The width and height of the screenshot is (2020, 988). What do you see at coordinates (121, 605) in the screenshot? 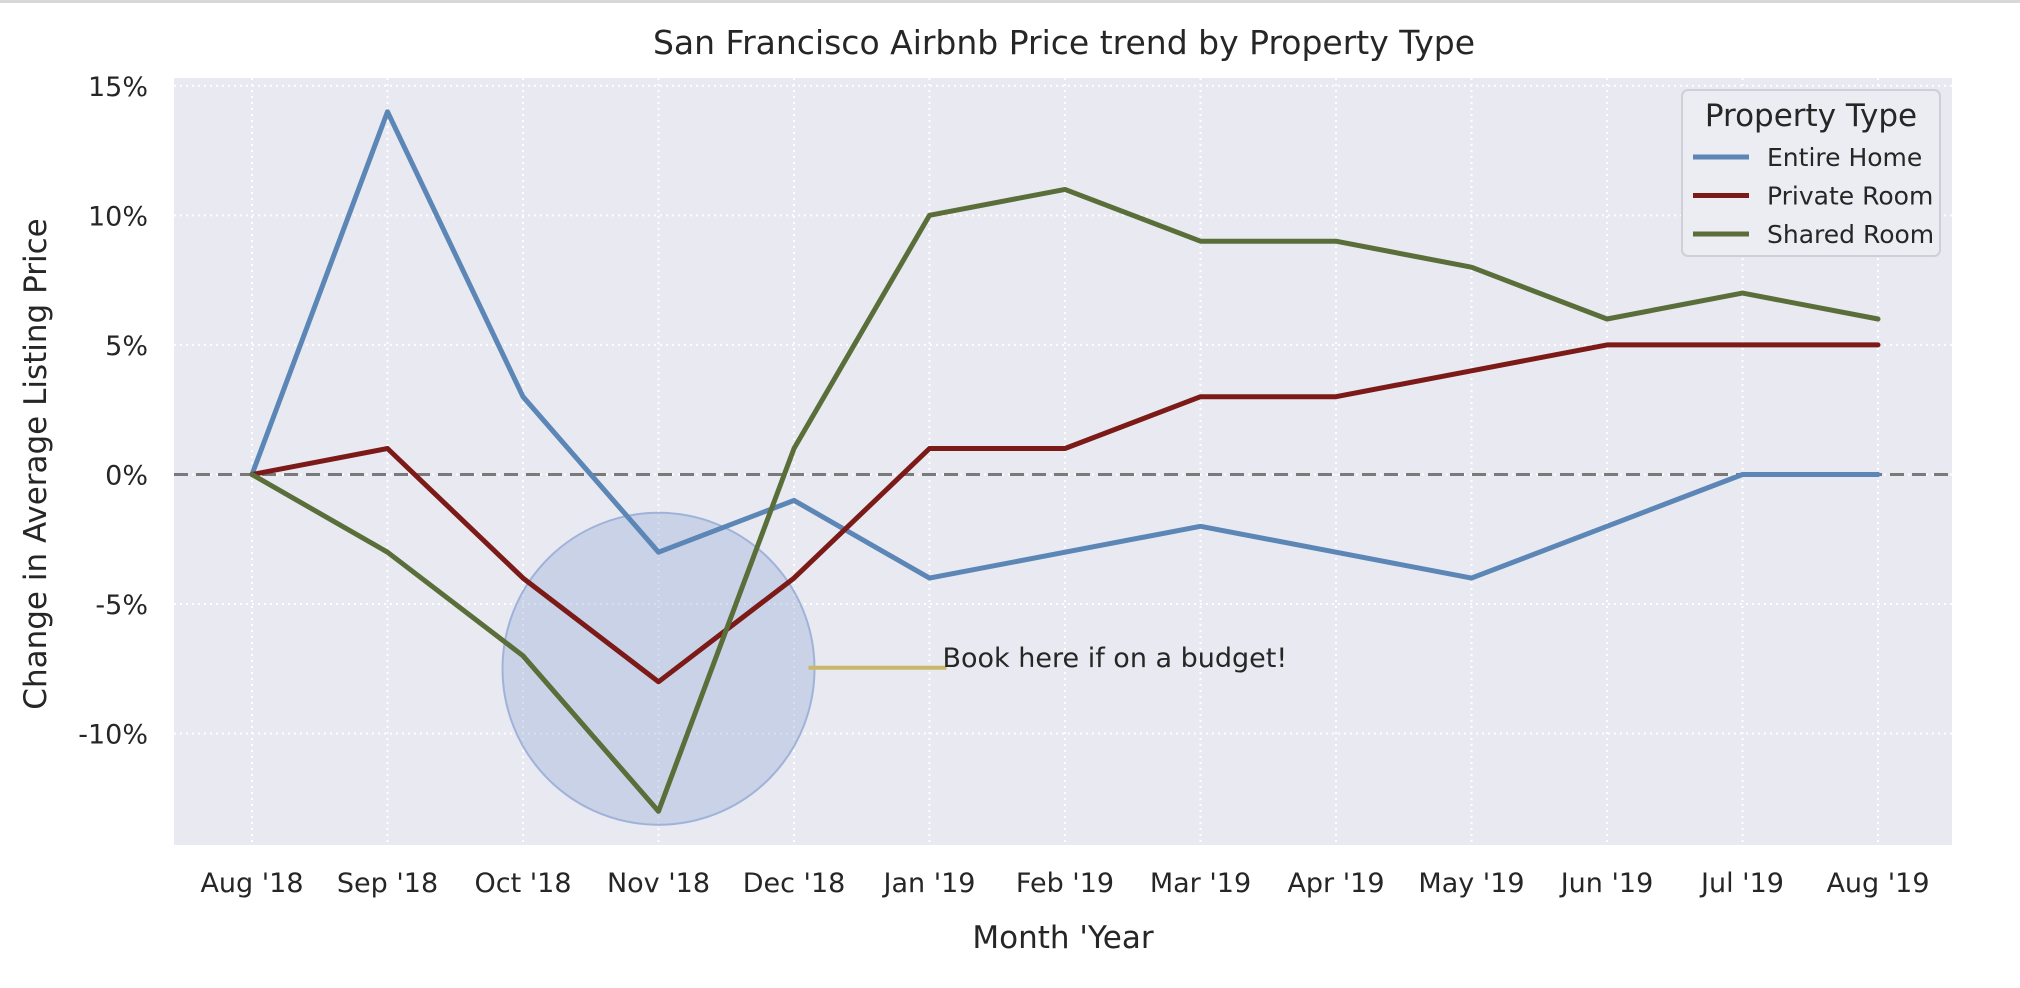
I see `y-tick-label: -5%` at bounding box center [121, 605].